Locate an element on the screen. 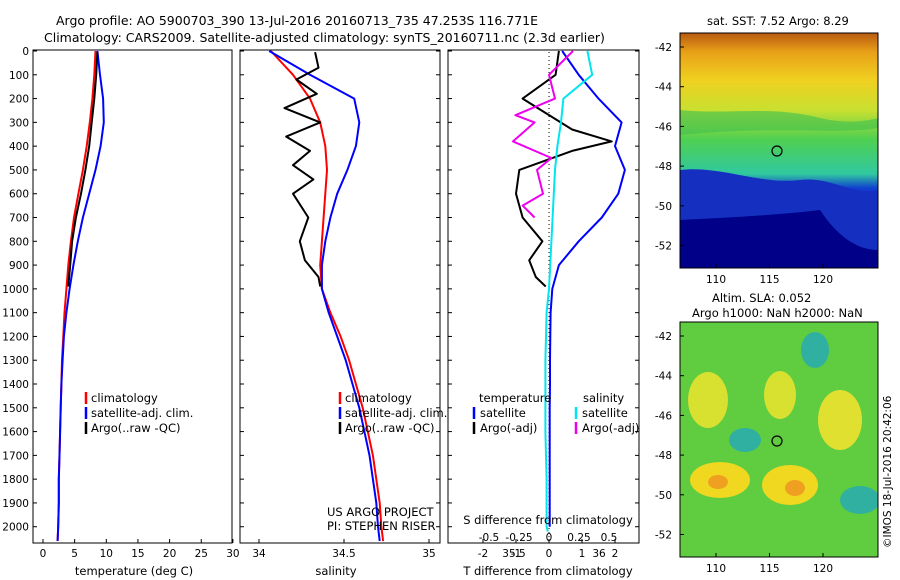  pi-credit: PI: STEPHEN RISER is located at coordinates (381, 526).